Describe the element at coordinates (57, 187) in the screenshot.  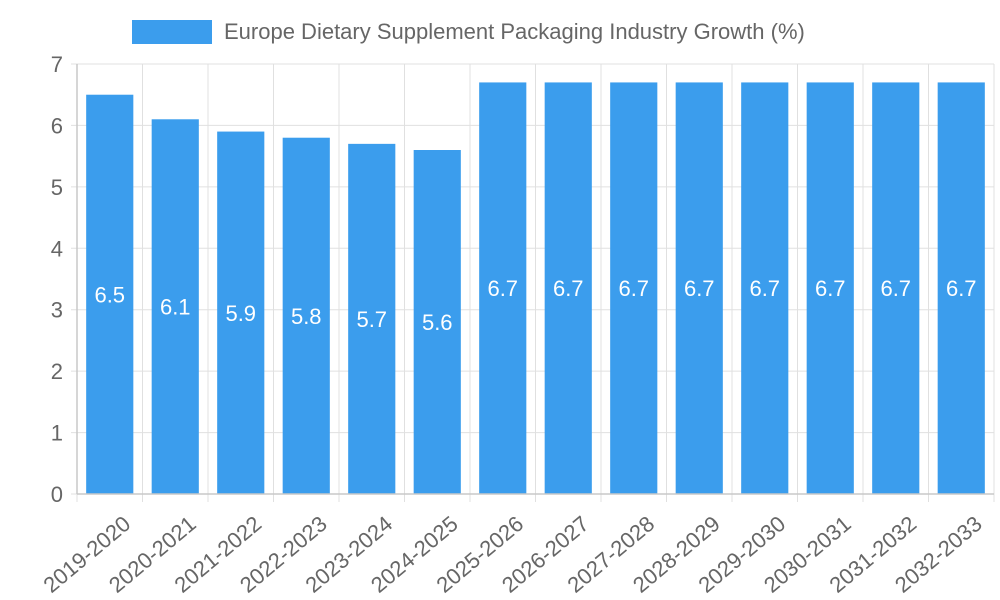
I see `y-tick-label: 5` at that location.